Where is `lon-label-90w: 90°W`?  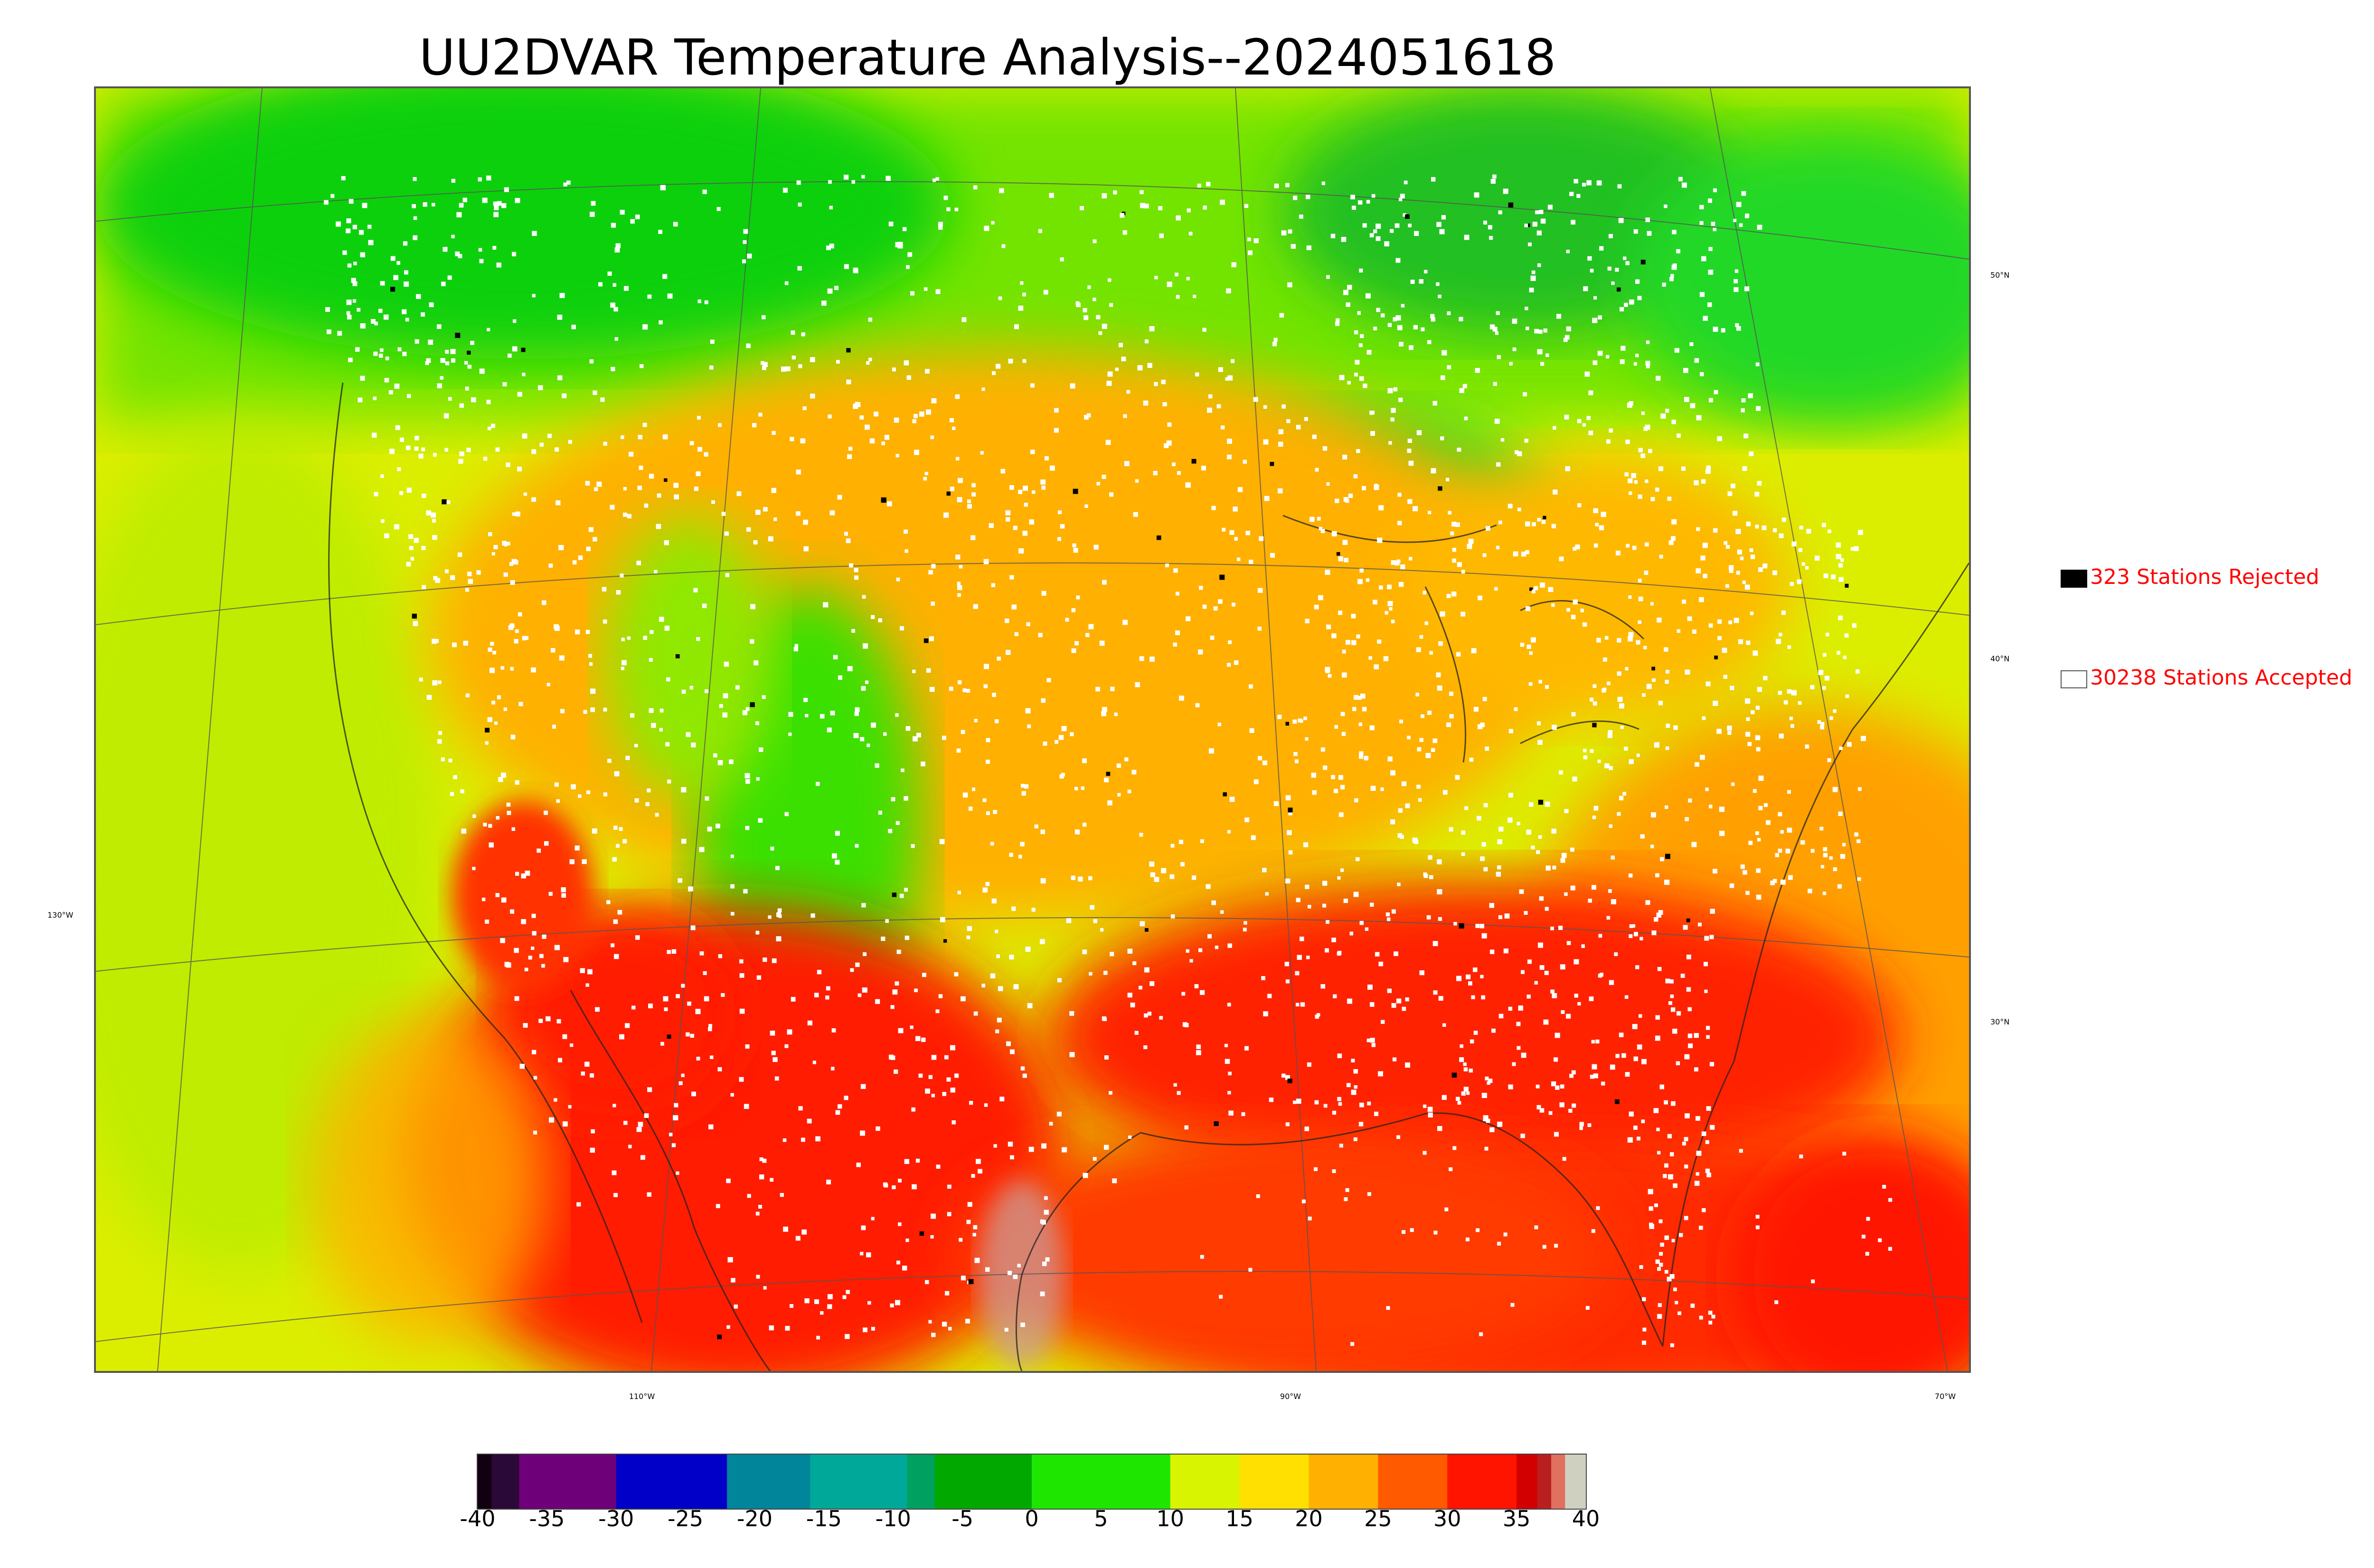
lon-label-90w: 90°W is located at coordinates (1290, 1397).